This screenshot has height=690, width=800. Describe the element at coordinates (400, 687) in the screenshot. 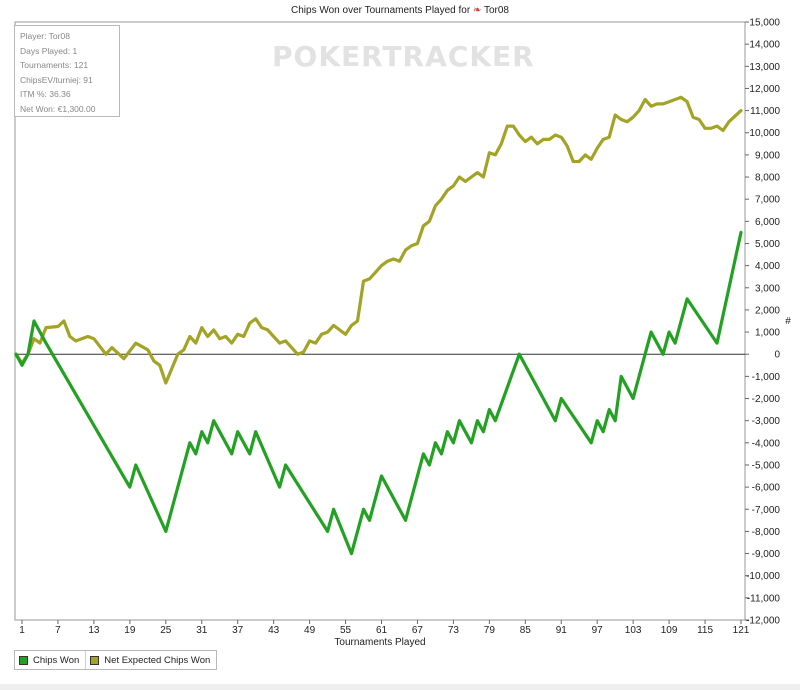

I see `window-bottom-strip` at that location.